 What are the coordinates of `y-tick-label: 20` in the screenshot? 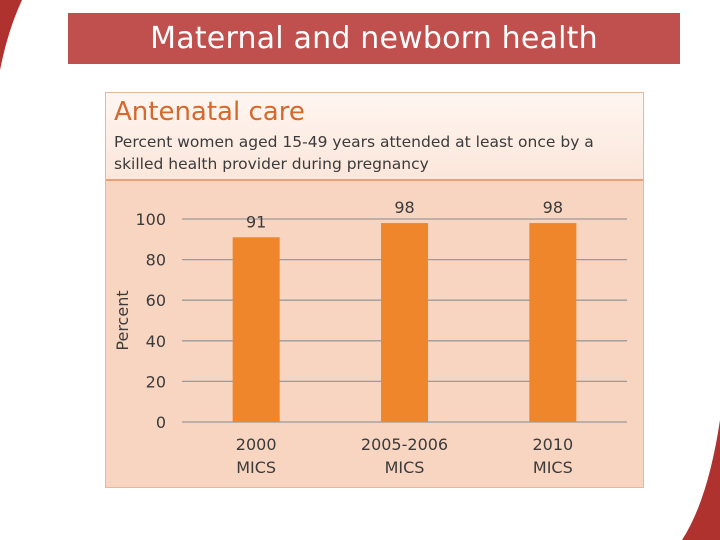 It's located at (156, 381).